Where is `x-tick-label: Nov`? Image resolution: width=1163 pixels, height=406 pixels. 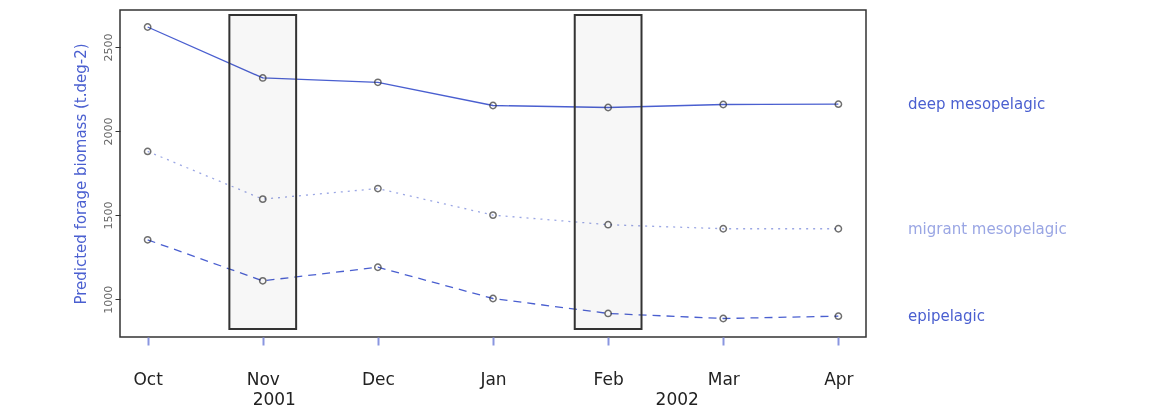 x-tick-label: Nov is located at coordinates (263, 378).